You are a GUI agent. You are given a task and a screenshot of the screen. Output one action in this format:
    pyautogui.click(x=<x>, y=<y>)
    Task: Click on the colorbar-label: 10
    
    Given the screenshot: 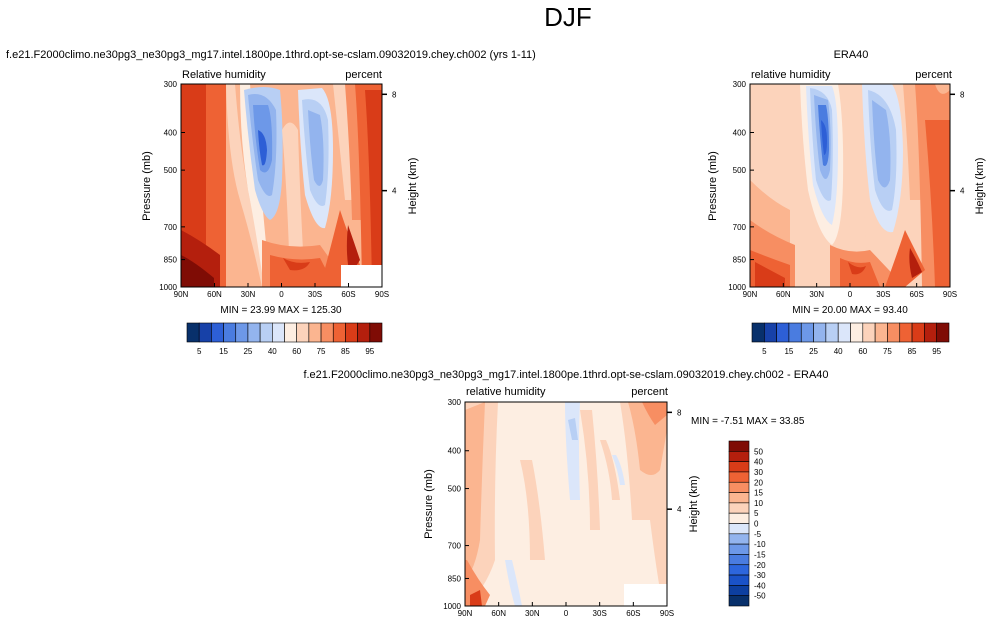 What is the action you would take?
    pyautogui.click(x=758, y=503)
    